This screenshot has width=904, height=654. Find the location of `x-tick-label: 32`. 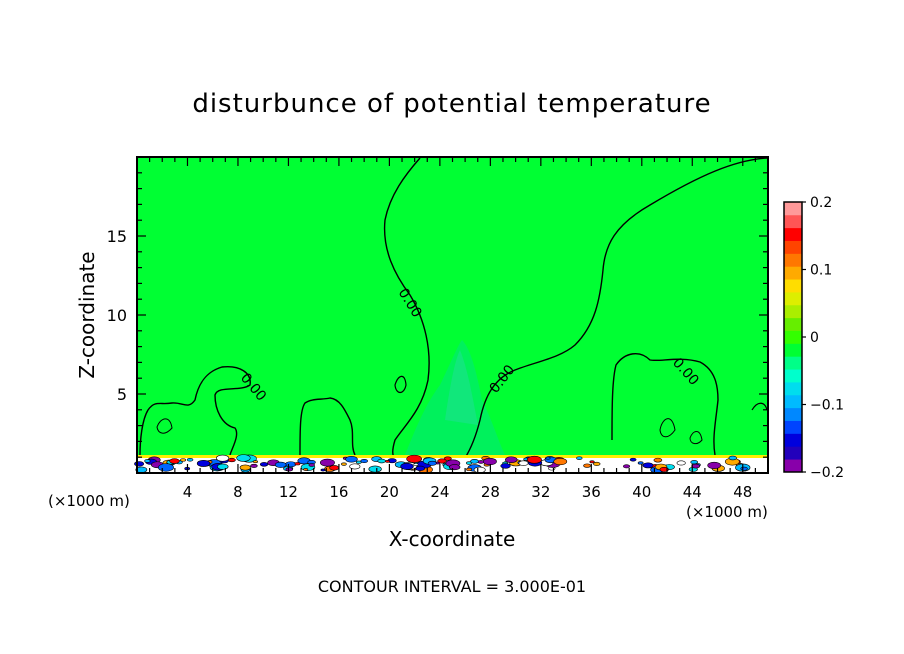

x-tick-label: 32 is located at coordinates (540, 492).